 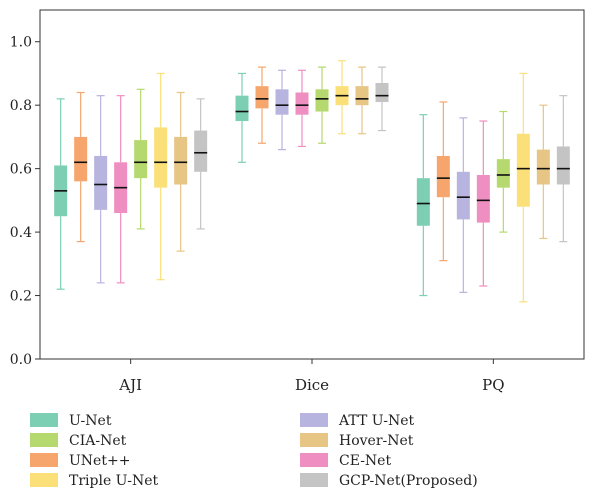 I want to click on box-unet--pq, so click(x=443, y=181).